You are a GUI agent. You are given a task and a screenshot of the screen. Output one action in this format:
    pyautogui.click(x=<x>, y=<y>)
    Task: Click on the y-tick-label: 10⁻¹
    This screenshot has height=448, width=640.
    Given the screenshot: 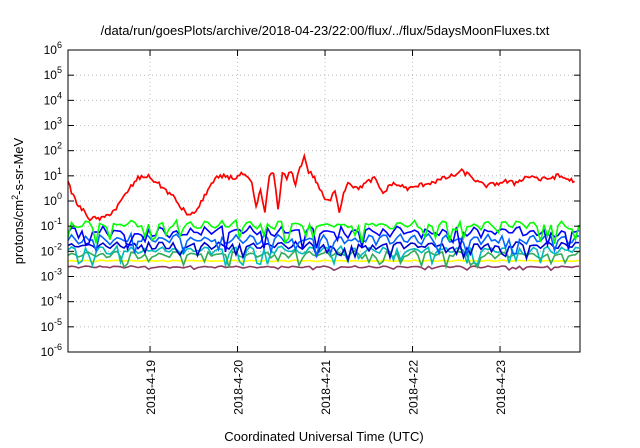 What is the action you would take?
    pyautogui.click(x=51, y=224)
    